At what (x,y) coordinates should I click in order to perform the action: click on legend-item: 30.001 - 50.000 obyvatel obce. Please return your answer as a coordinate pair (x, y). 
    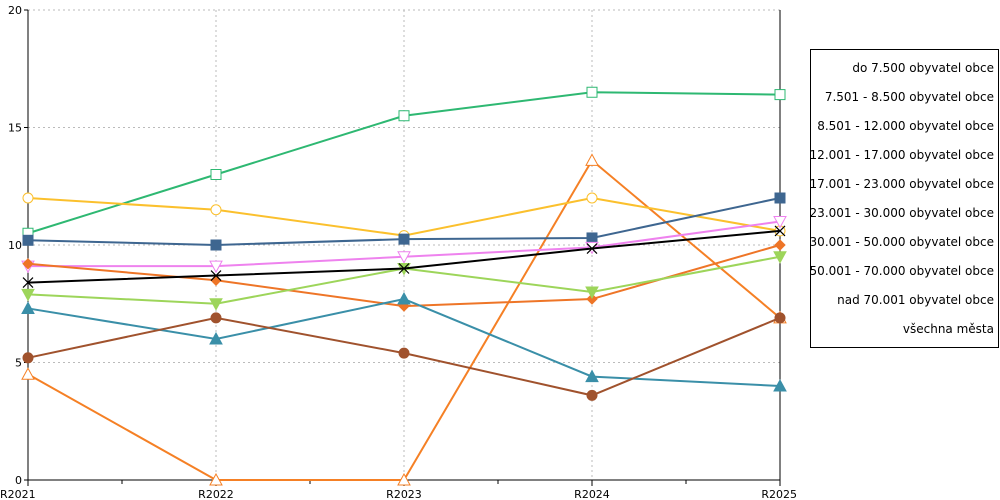
    Looking at the image, I should click on (901, 242).